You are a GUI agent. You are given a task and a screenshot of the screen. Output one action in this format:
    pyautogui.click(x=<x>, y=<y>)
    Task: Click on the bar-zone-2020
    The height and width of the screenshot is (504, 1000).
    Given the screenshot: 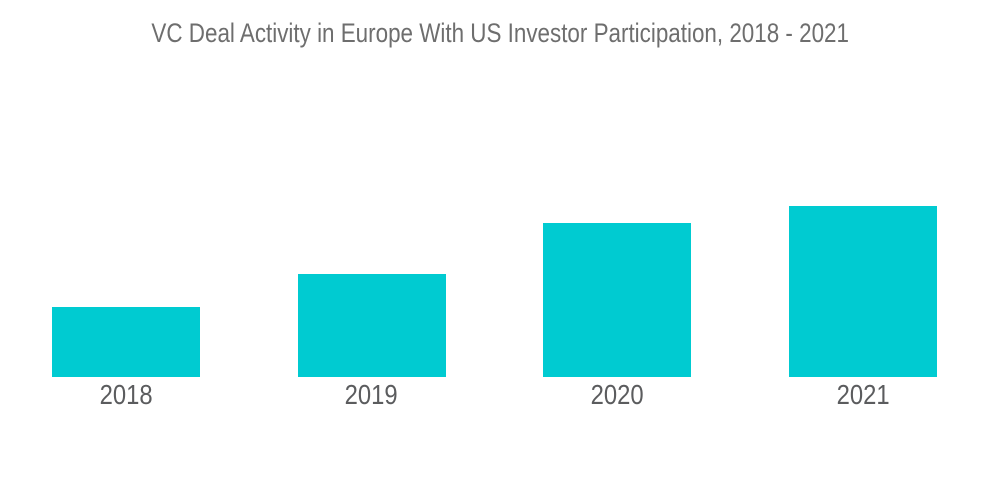 What is the action you would take?
    pyautogui.click(x=617, y=291)
    